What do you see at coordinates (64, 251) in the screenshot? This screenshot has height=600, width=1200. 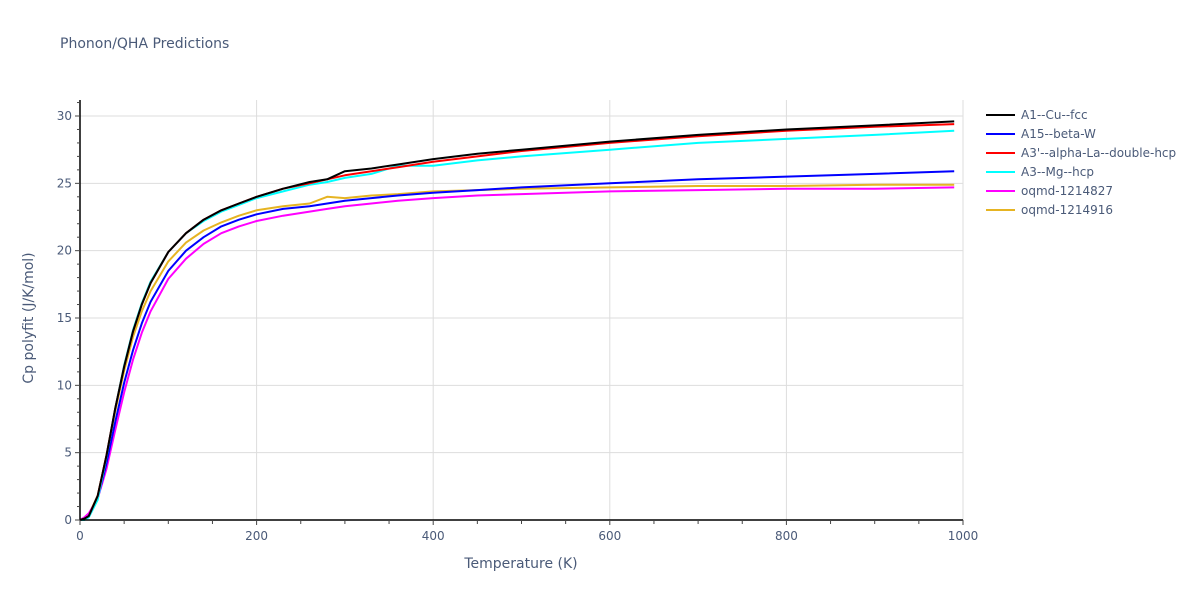 I see `y-tick-label: 20` at bounding box center [64, 251].